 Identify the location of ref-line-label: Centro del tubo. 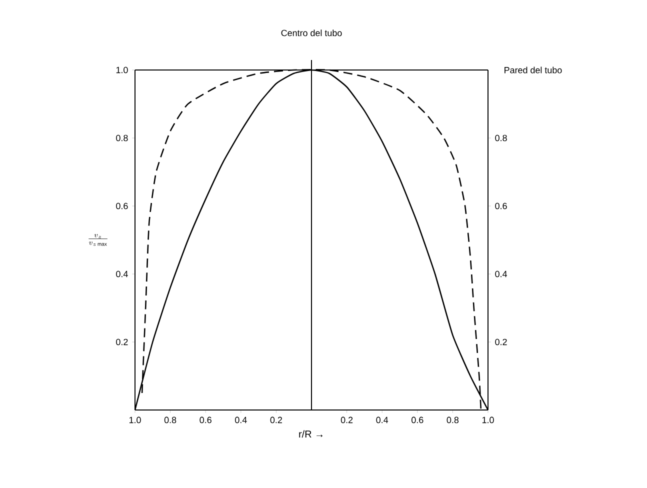
(311, 33).